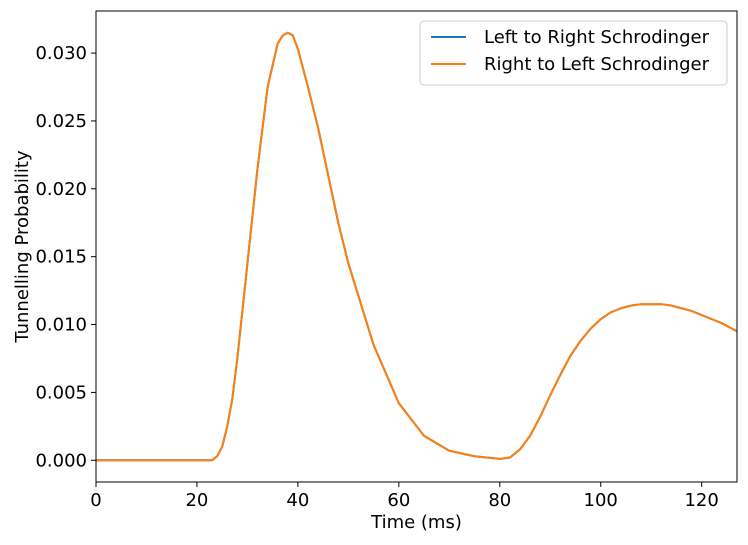  What do you see at coordinates (61, 53) in the screenshot?
I see `y-tick-label: 0.030` at bounding box center [61, 53].